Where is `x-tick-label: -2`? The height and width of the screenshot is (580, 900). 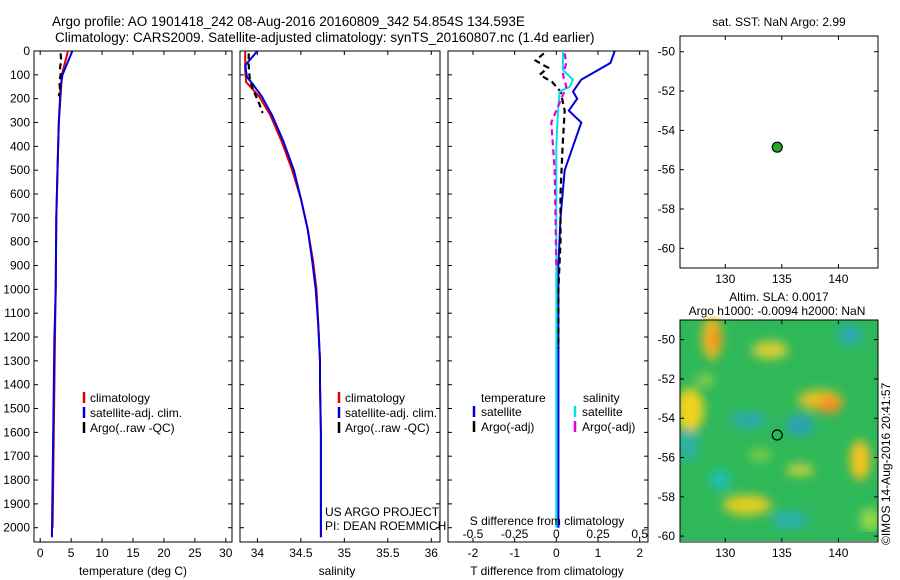
x-tick-label: -2 is located at coordinates (473, 553).